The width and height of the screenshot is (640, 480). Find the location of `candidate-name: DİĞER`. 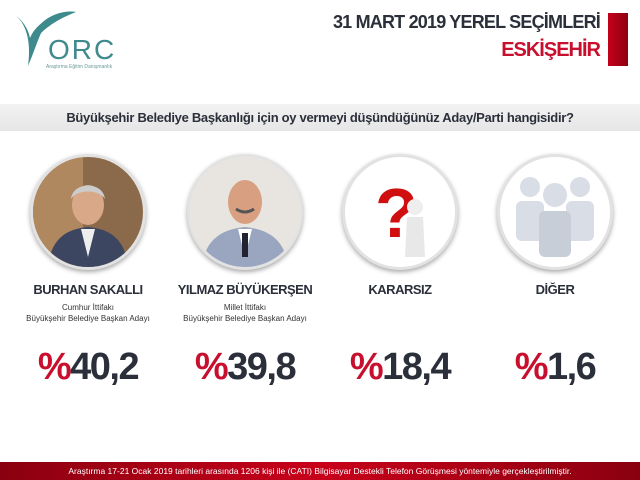

candidate-name: DİĞER is located at coordinates (555, 289).